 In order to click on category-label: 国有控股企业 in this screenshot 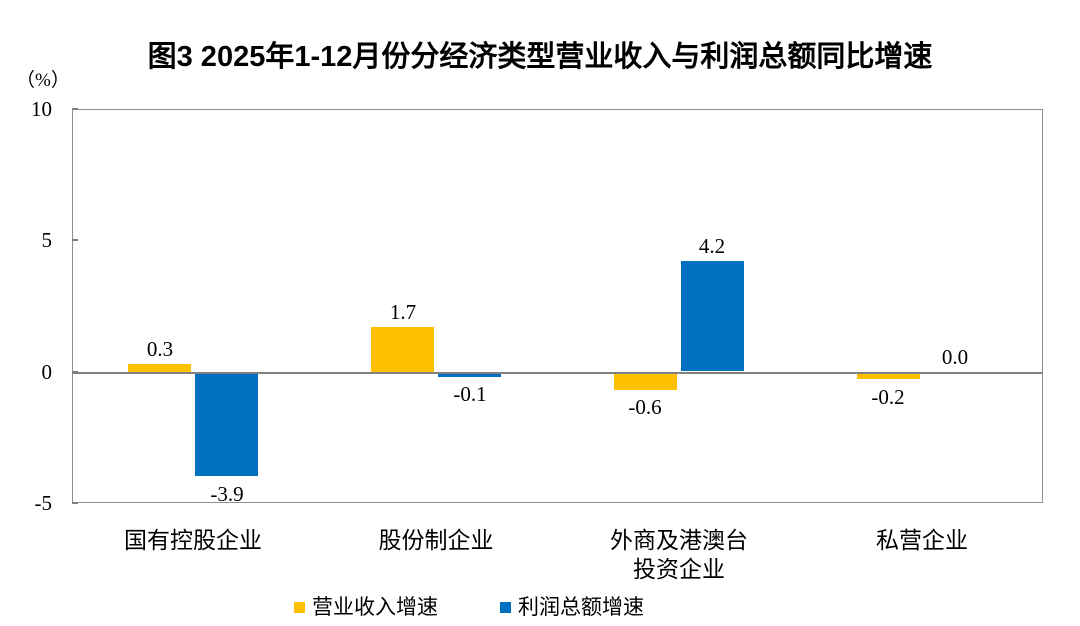, I will do `click(193, 540)`.